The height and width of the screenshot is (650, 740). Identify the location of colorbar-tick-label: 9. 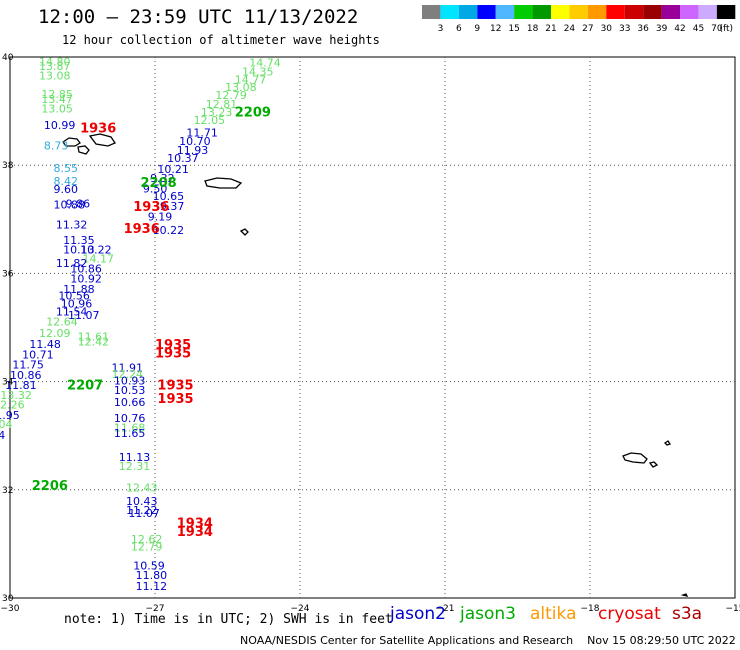
(477, 29).